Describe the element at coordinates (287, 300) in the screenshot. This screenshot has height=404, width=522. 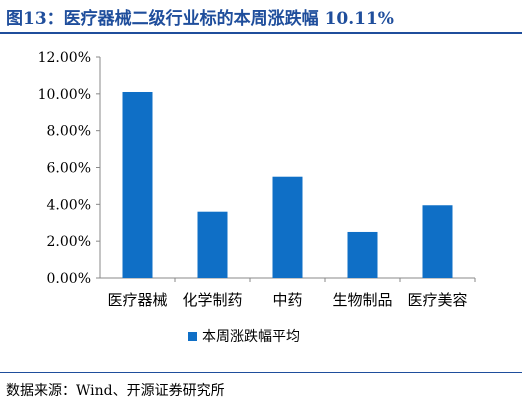
I see `x-category-label: 中药` at that location.